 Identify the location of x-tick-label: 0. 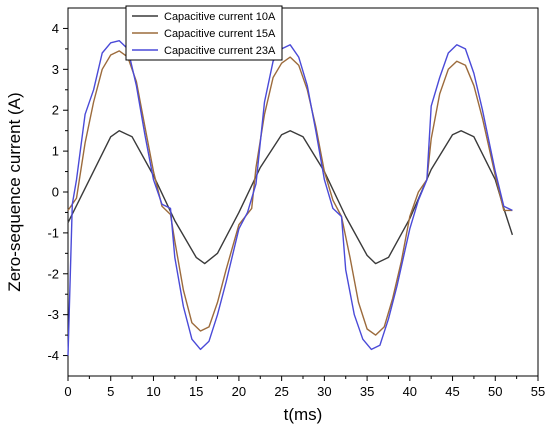
(67, 391).